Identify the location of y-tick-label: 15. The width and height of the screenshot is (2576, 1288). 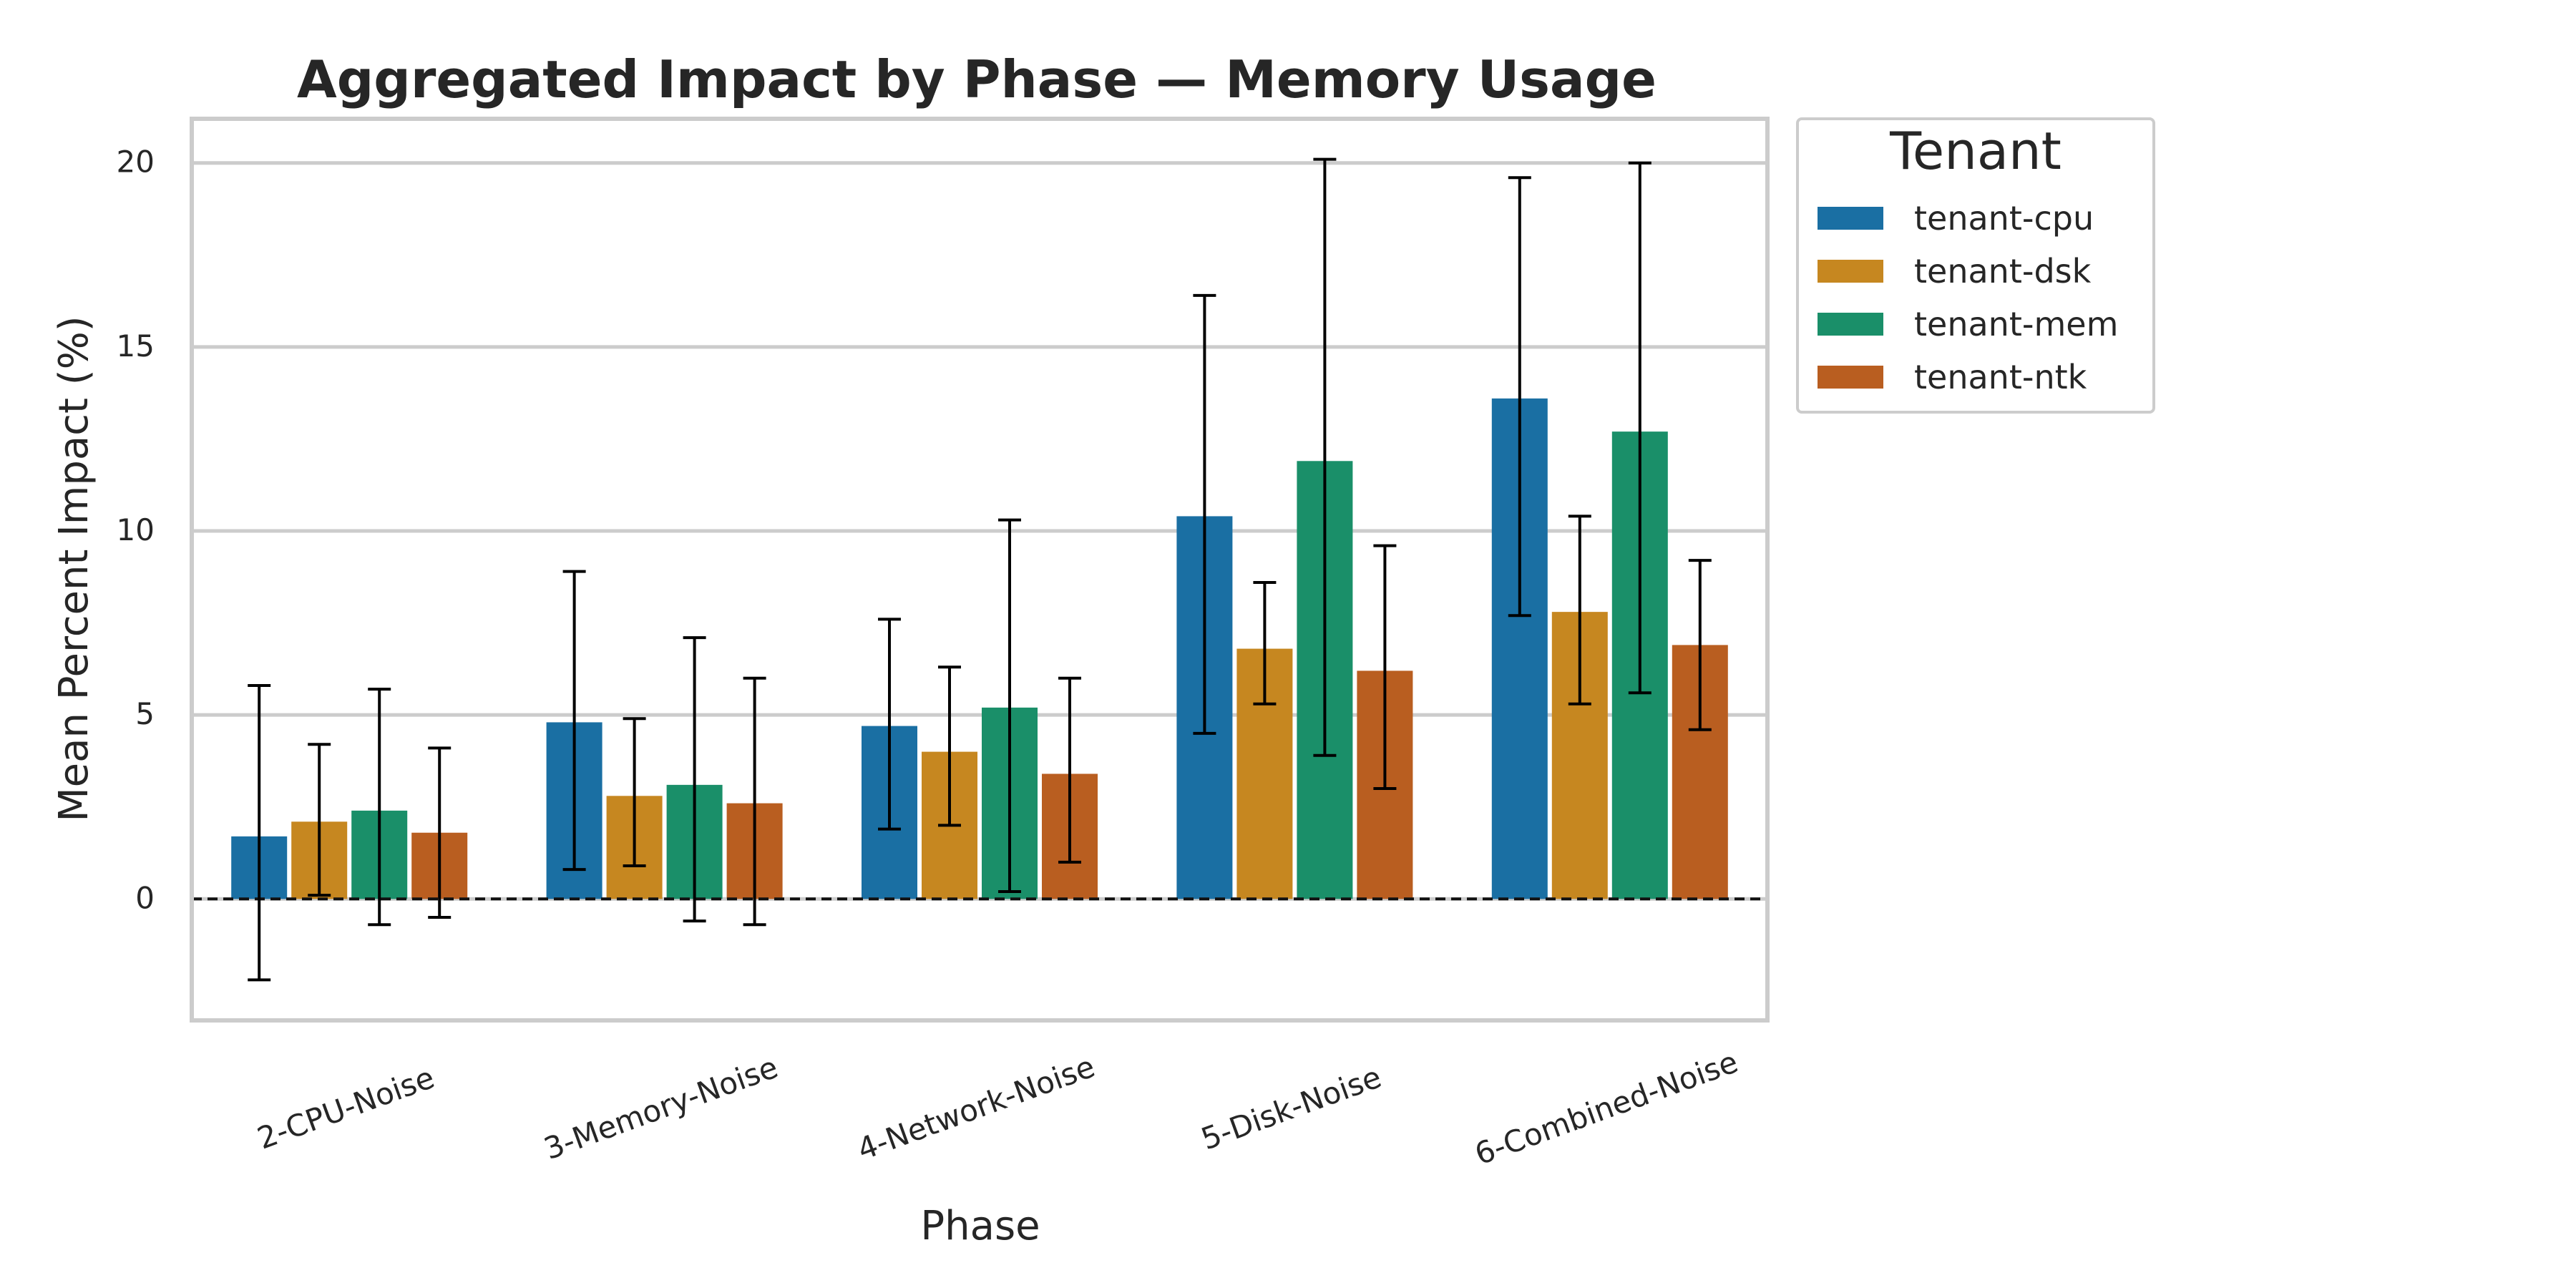
(136, 346).